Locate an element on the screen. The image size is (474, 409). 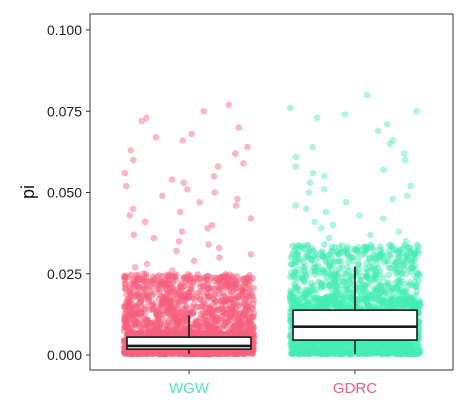
boxplots is located at coordinates (272, 310).